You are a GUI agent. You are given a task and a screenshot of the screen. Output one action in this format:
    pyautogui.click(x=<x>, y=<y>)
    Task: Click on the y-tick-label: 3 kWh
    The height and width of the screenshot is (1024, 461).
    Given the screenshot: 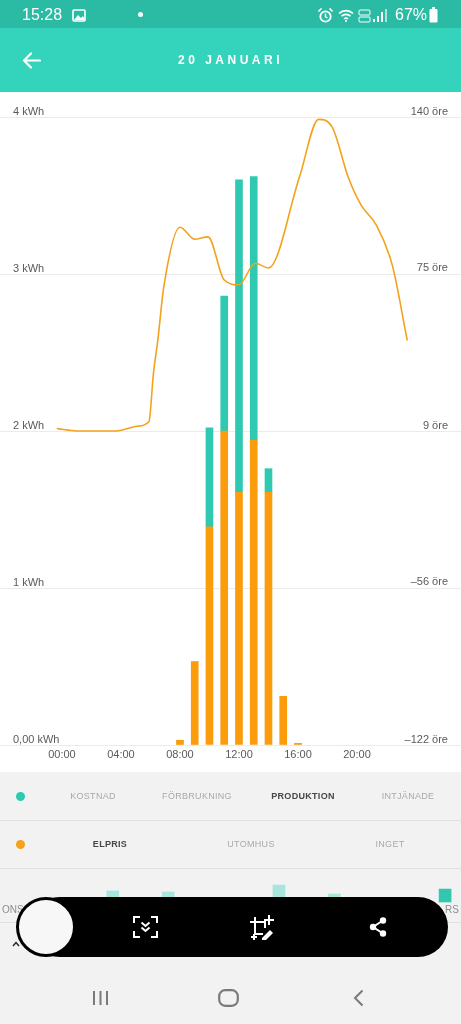 What is the action you would take?
    pyautogui.click(x=29, y=268)
    